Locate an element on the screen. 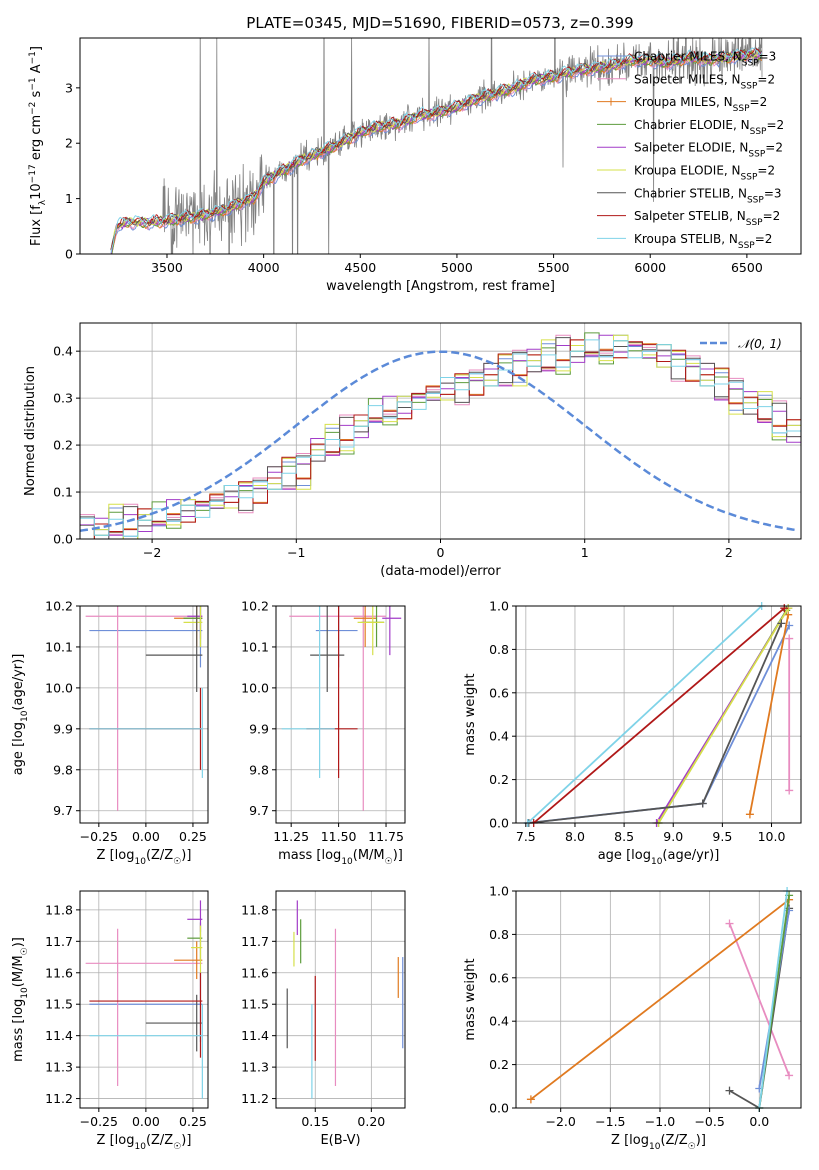 Image resolution: width=819 pixels, height=1170 pixels. x-tick-label: 8.5 is located at coordinates (624, 836).